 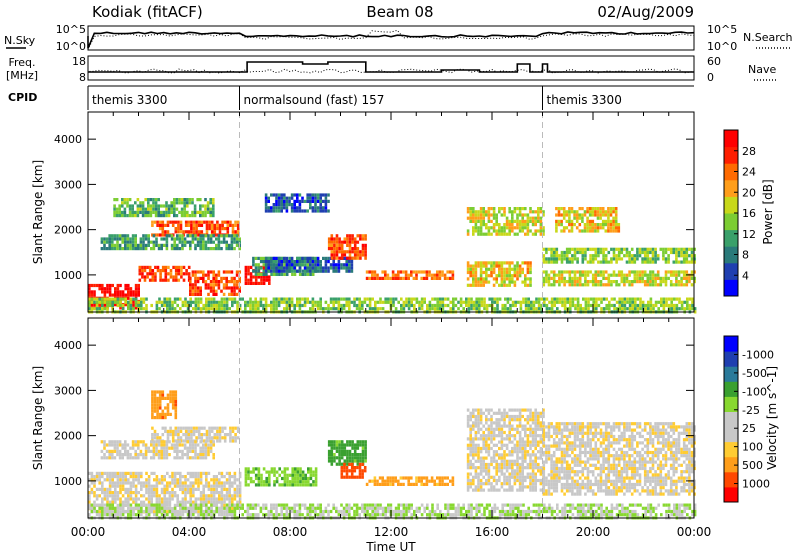 What do you see at coordinates (762, 69) in the screenshot?
I see `nave-label: Nave` at bounding box center [762, 69].